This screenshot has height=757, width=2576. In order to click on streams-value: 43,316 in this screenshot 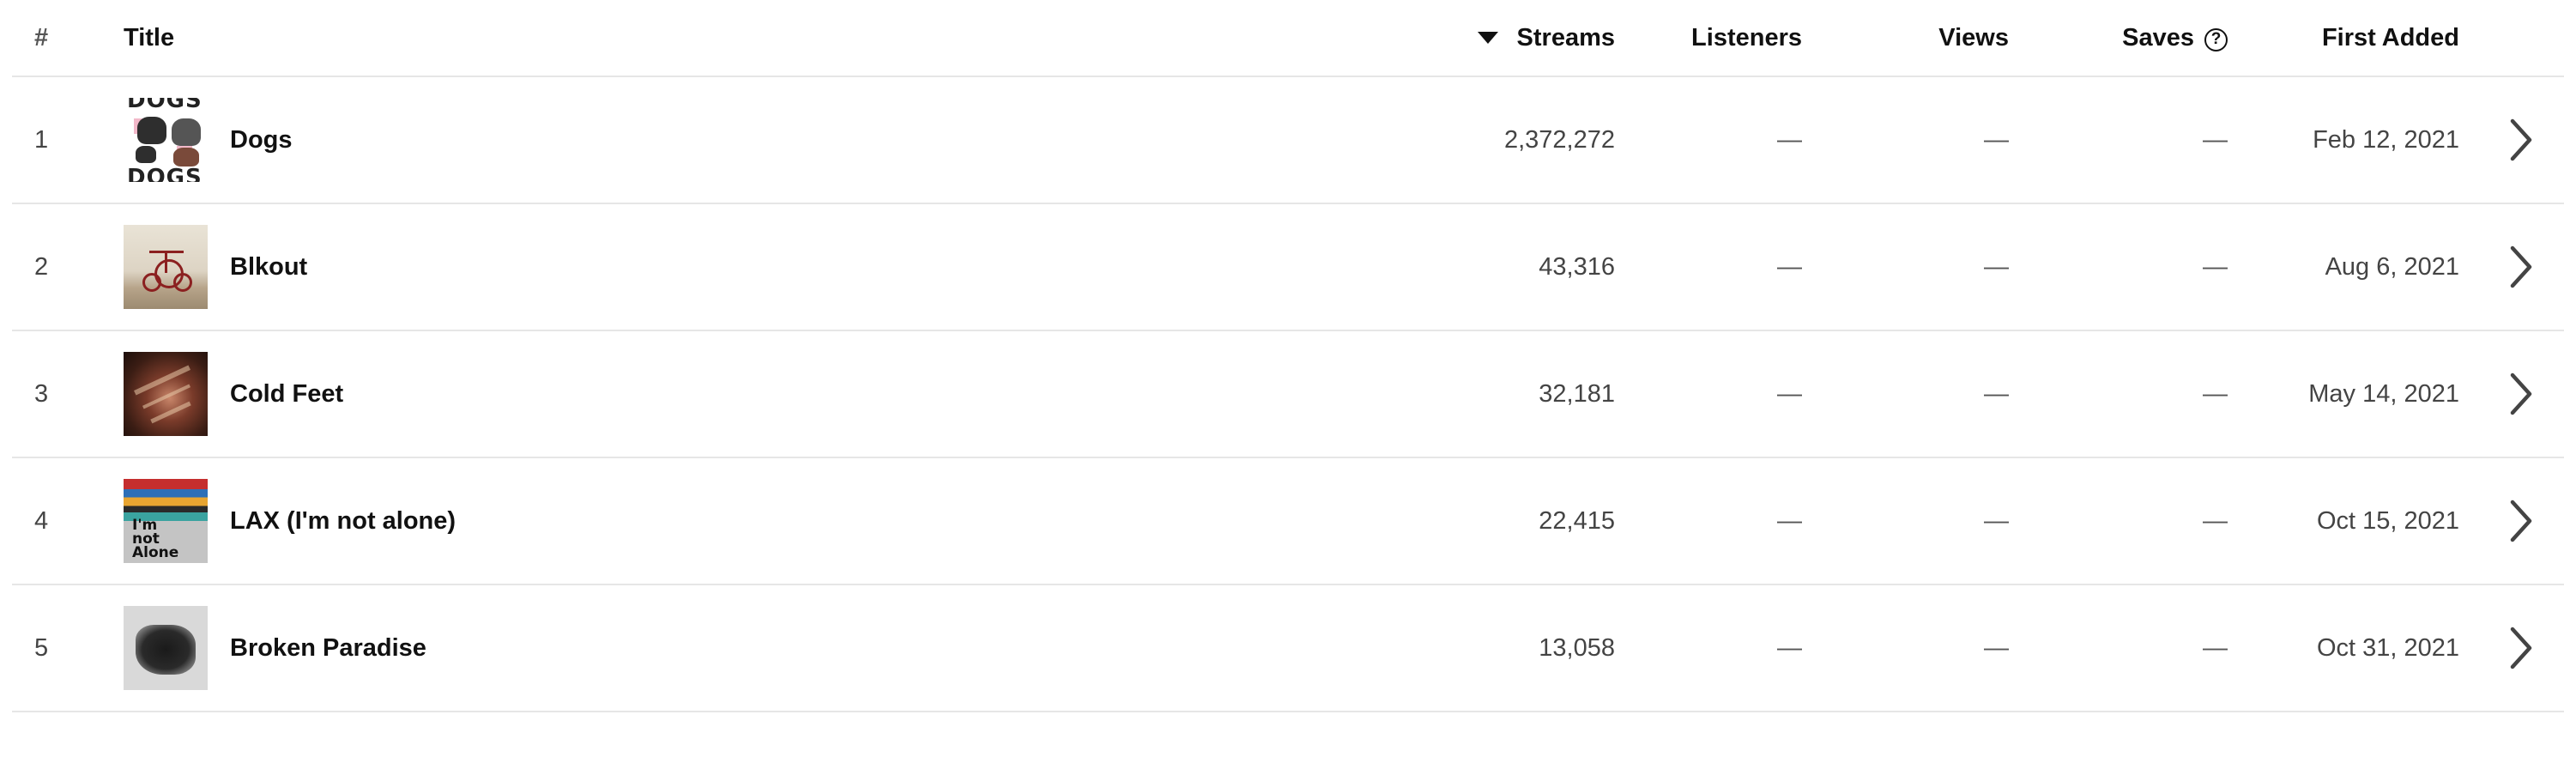, I will do `click(1577, 266)`.